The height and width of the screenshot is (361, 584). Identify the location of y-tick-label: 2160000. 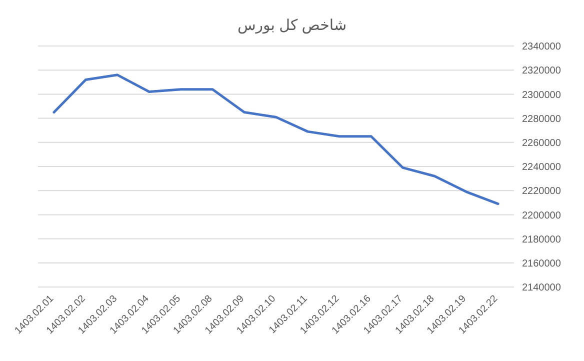
(542, 264).